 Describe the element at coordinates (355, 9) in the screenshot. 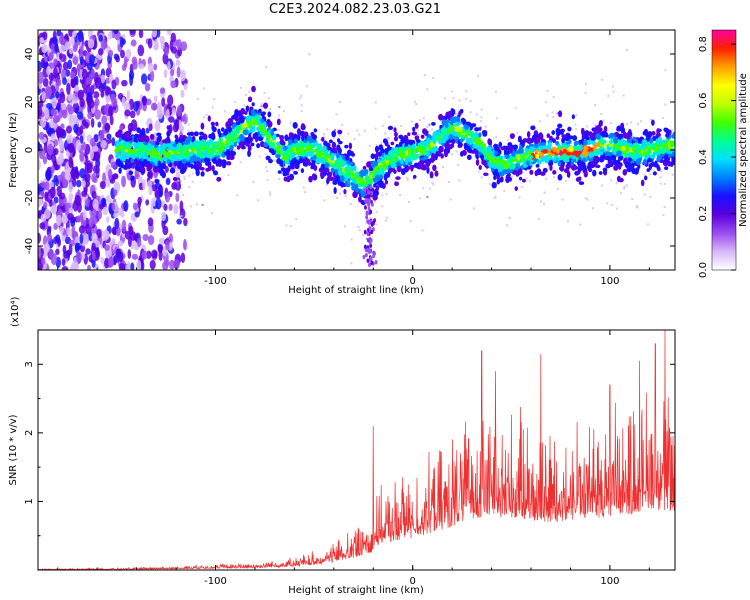

I see `chart-title: C2E3.2024.082.23.03.G21` at that location.